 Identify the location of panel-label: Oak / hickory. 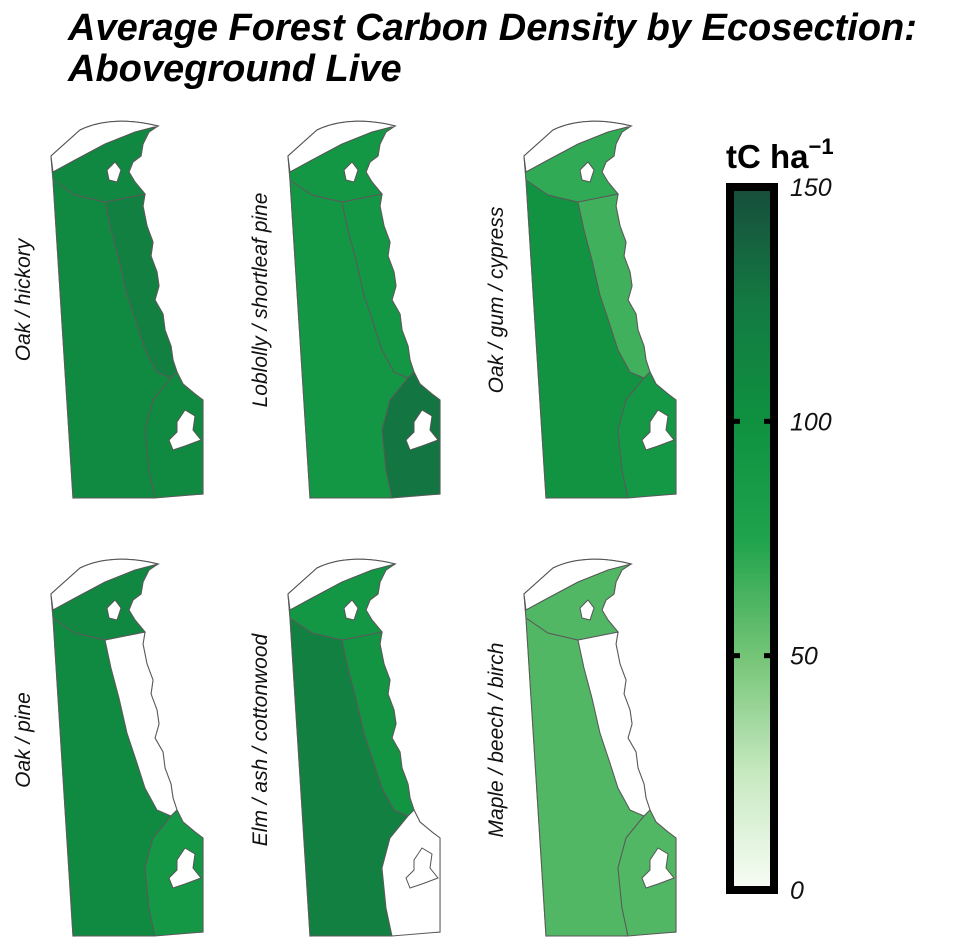
(23, 299).